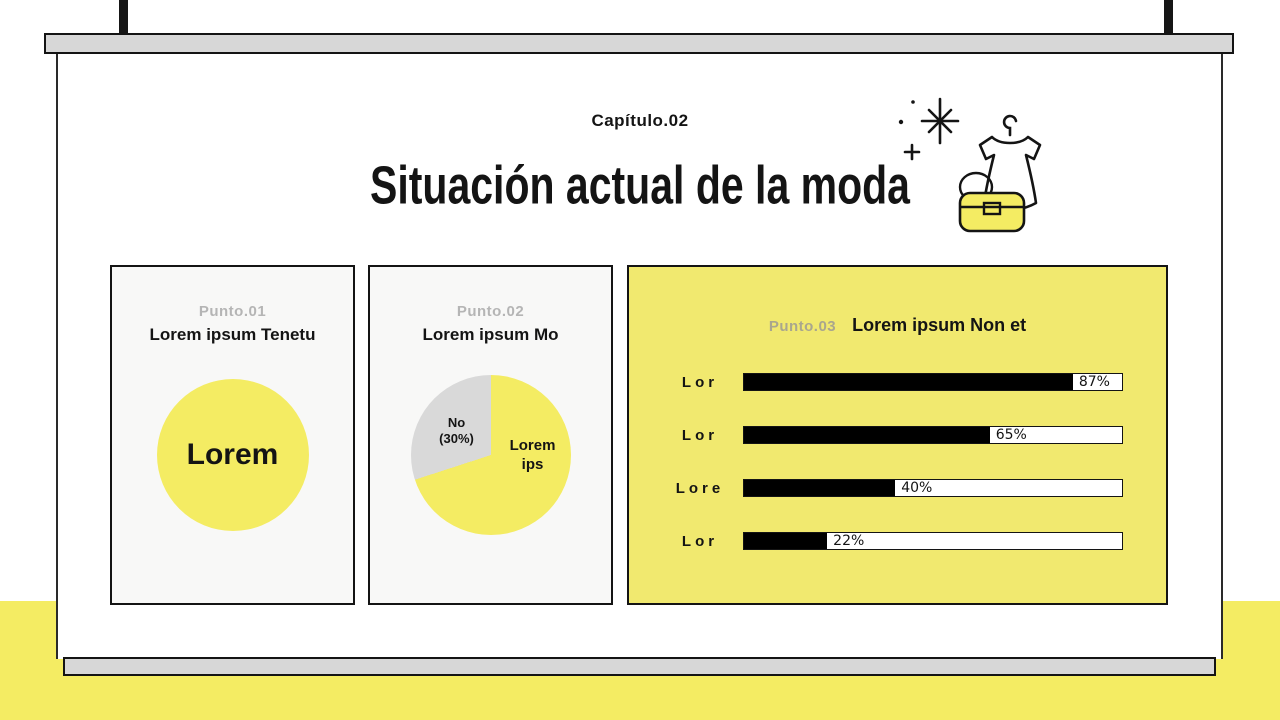 This screenshot has width=1280, height=720. What do you see at coordinates (1094, 382) in the screenshot?
I see `bar-value-label: 87%` at bounding box center [1094, 382].